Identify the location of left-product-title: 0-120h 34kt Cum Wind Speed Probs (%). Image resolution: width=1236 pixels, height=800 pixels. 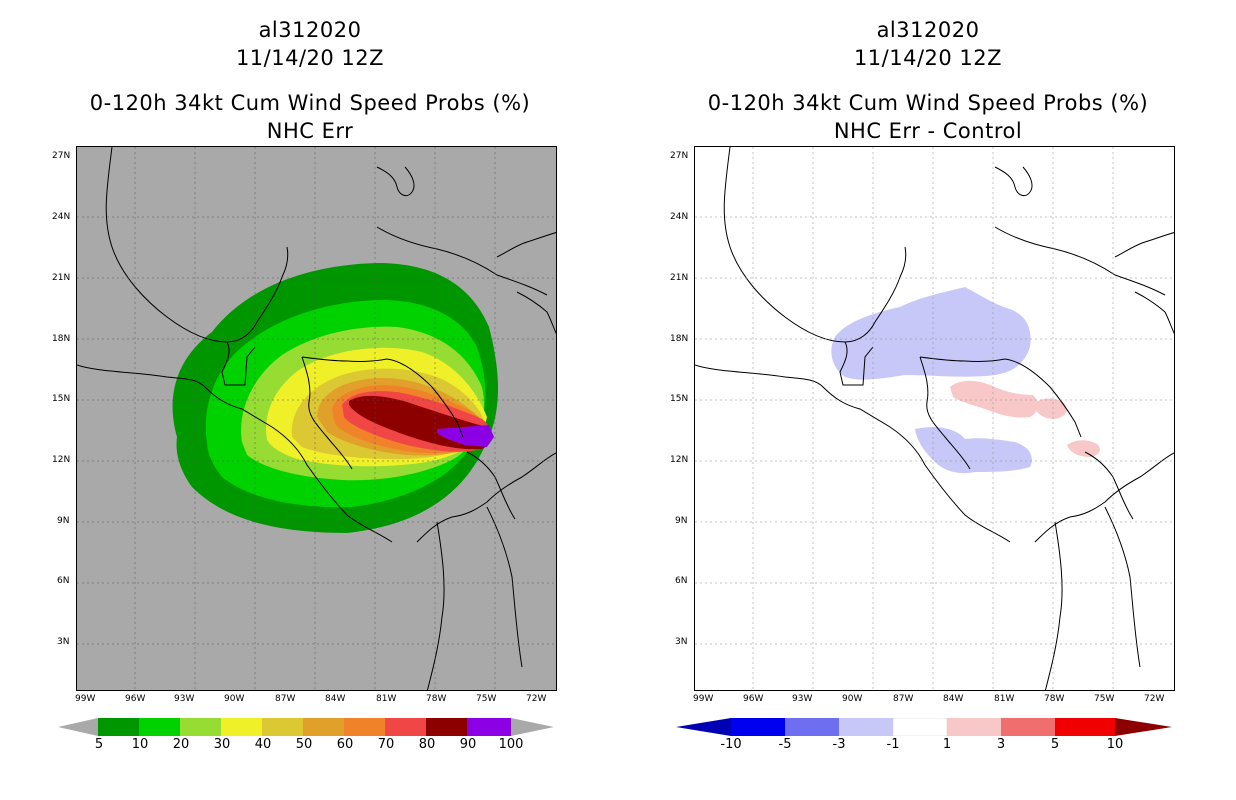
(310, 103).